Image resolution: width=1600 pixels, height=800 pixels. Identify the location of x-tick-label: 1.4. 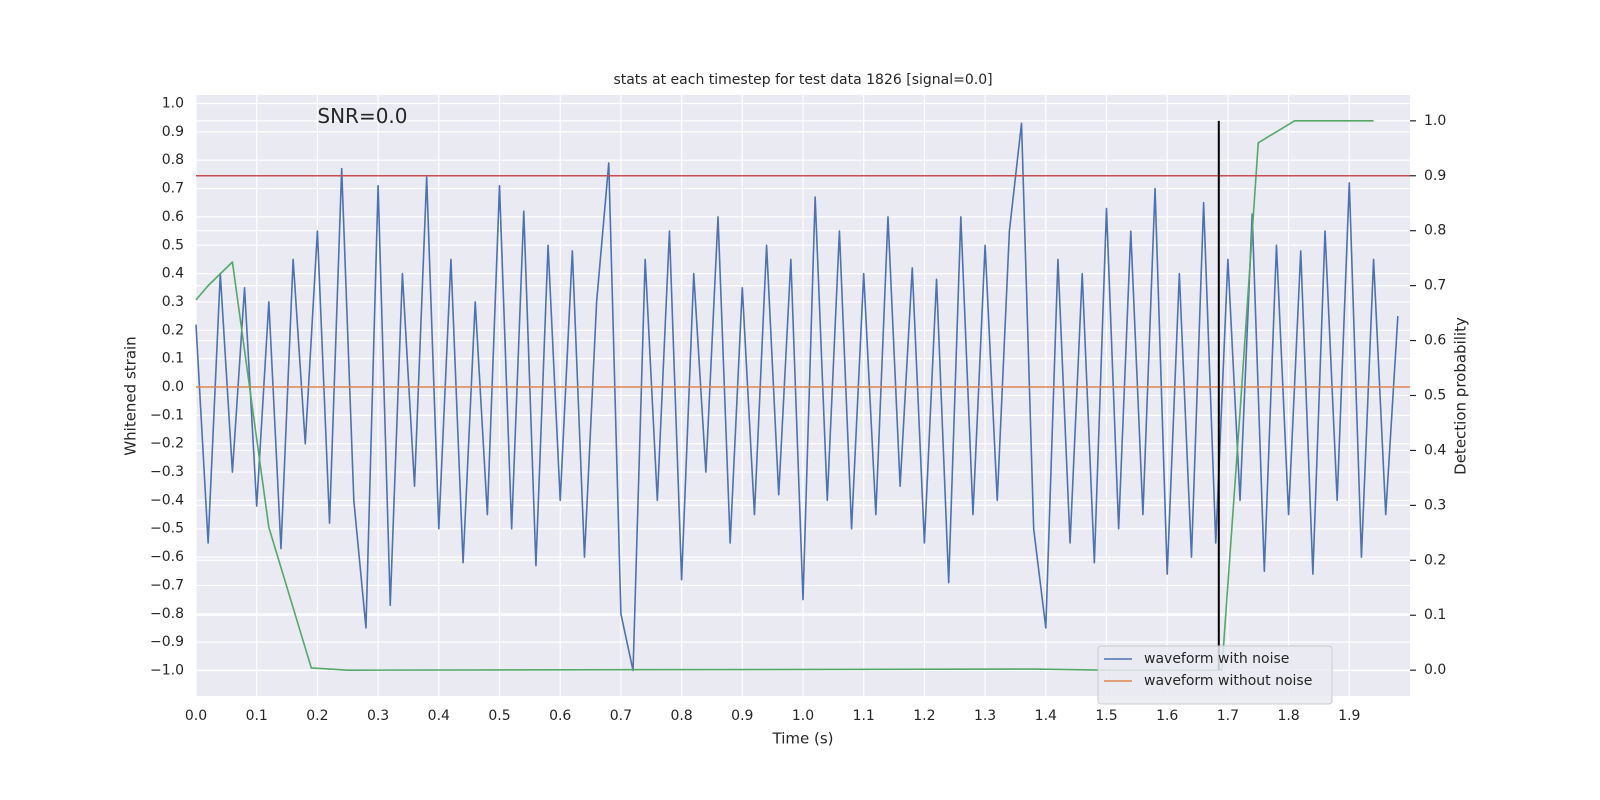
(1046, 716).